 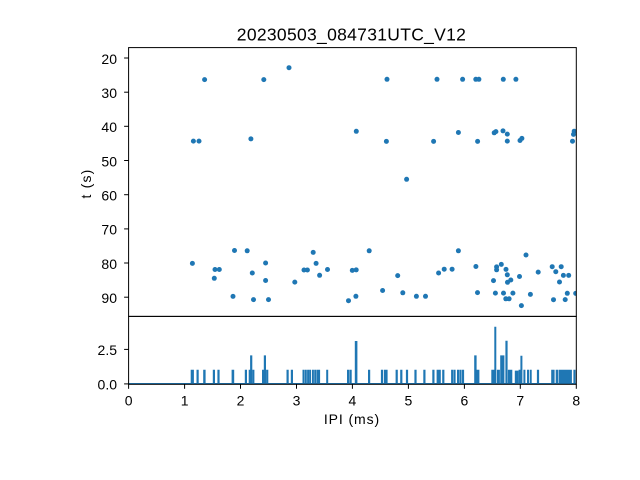 What do you see at coordinates (409, 401) in the screenshot?
I see `svg-text: 5` at bounding box center [409, 401].